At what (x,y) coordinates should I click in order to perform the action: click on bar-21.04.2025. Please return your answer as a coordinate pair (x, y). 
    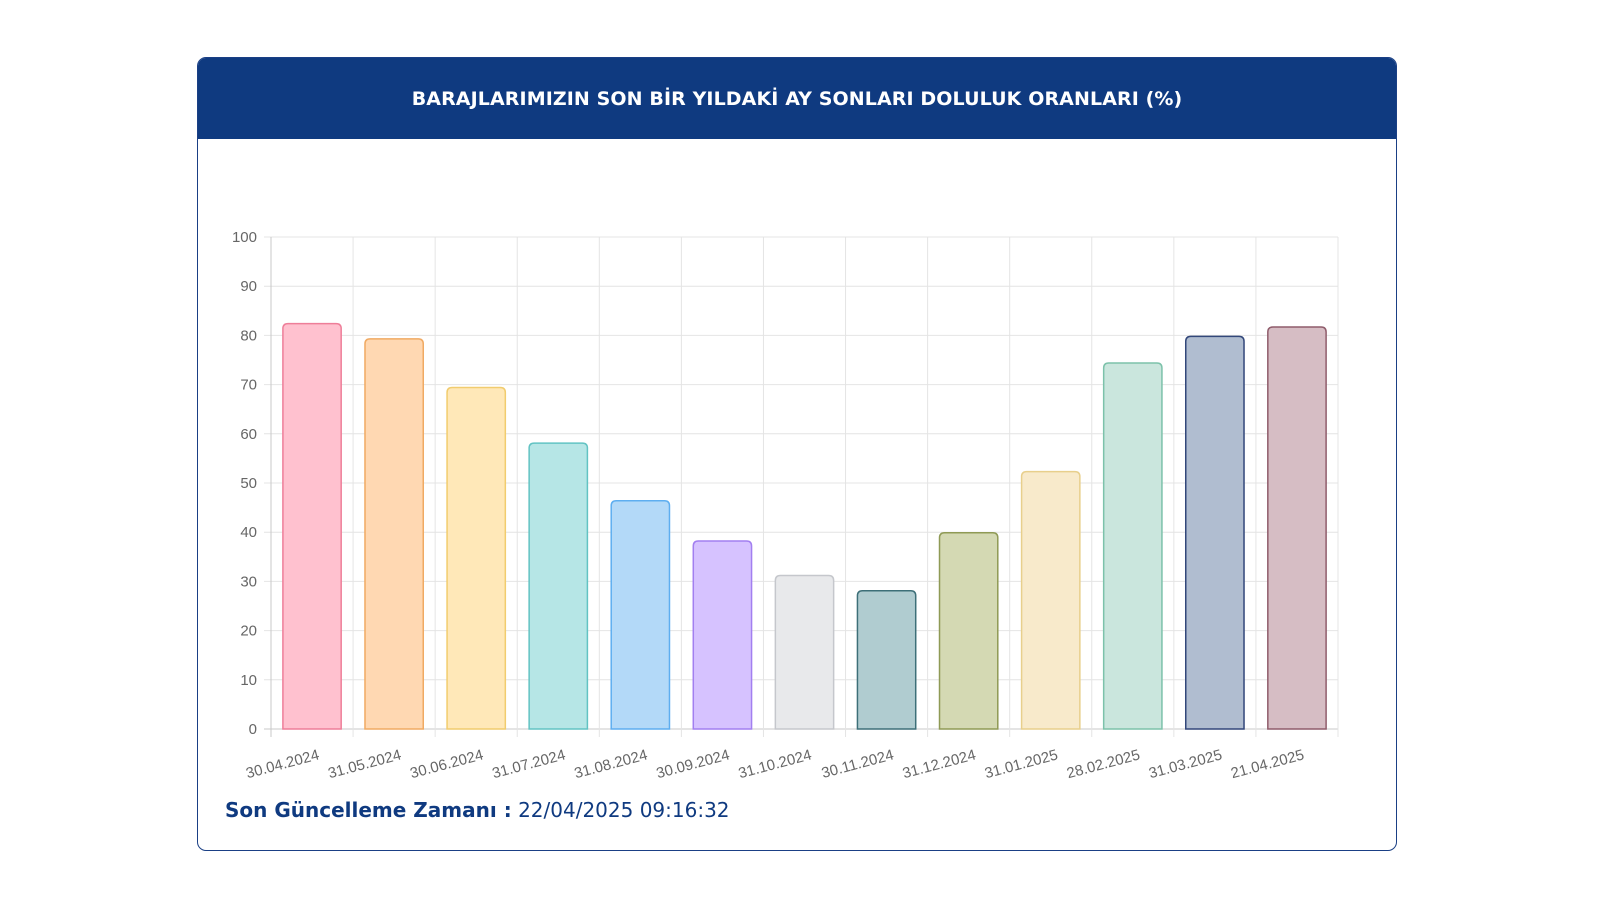
    Looking at the image, I should click on (1297, 528).